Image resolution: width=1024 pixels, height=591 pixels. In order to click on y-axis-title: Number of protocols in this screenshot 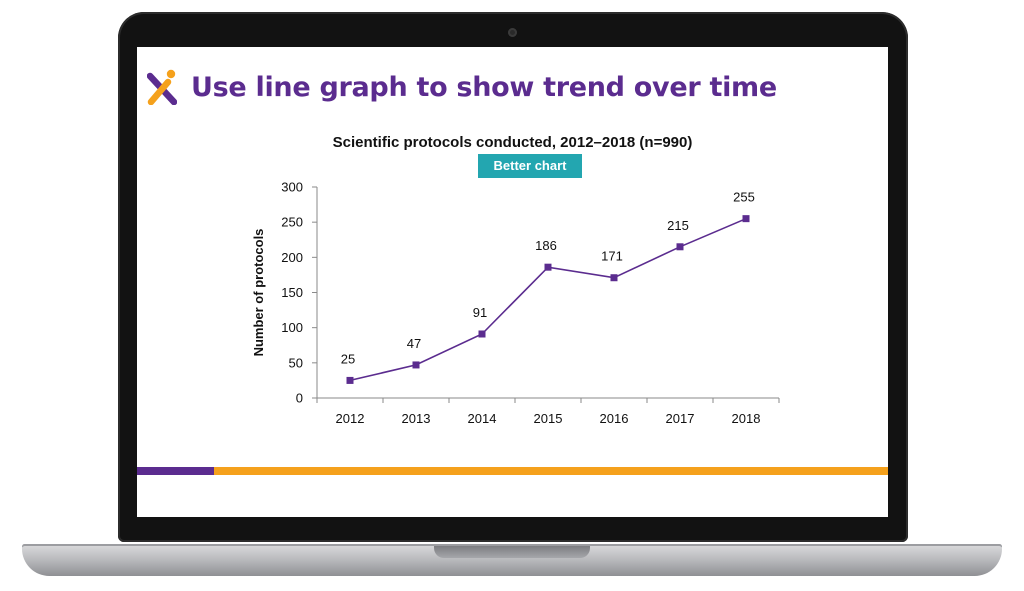, I will do `click(258, 293)`.